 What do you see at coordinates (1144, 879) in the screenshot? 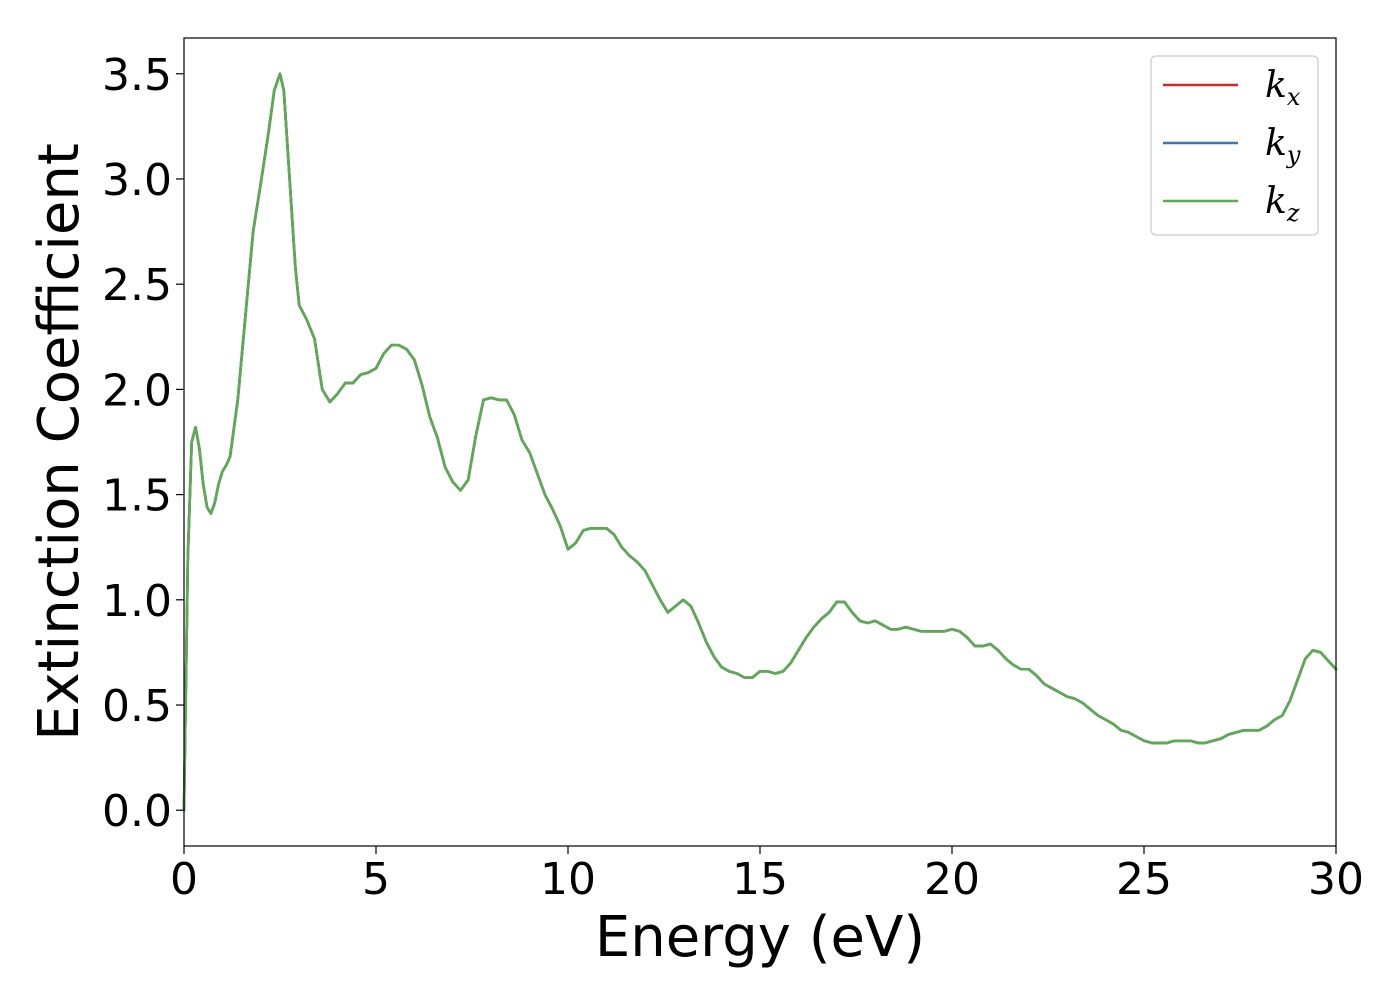
I see `x-tick-label: 25` at bounding box center [1144, 879].